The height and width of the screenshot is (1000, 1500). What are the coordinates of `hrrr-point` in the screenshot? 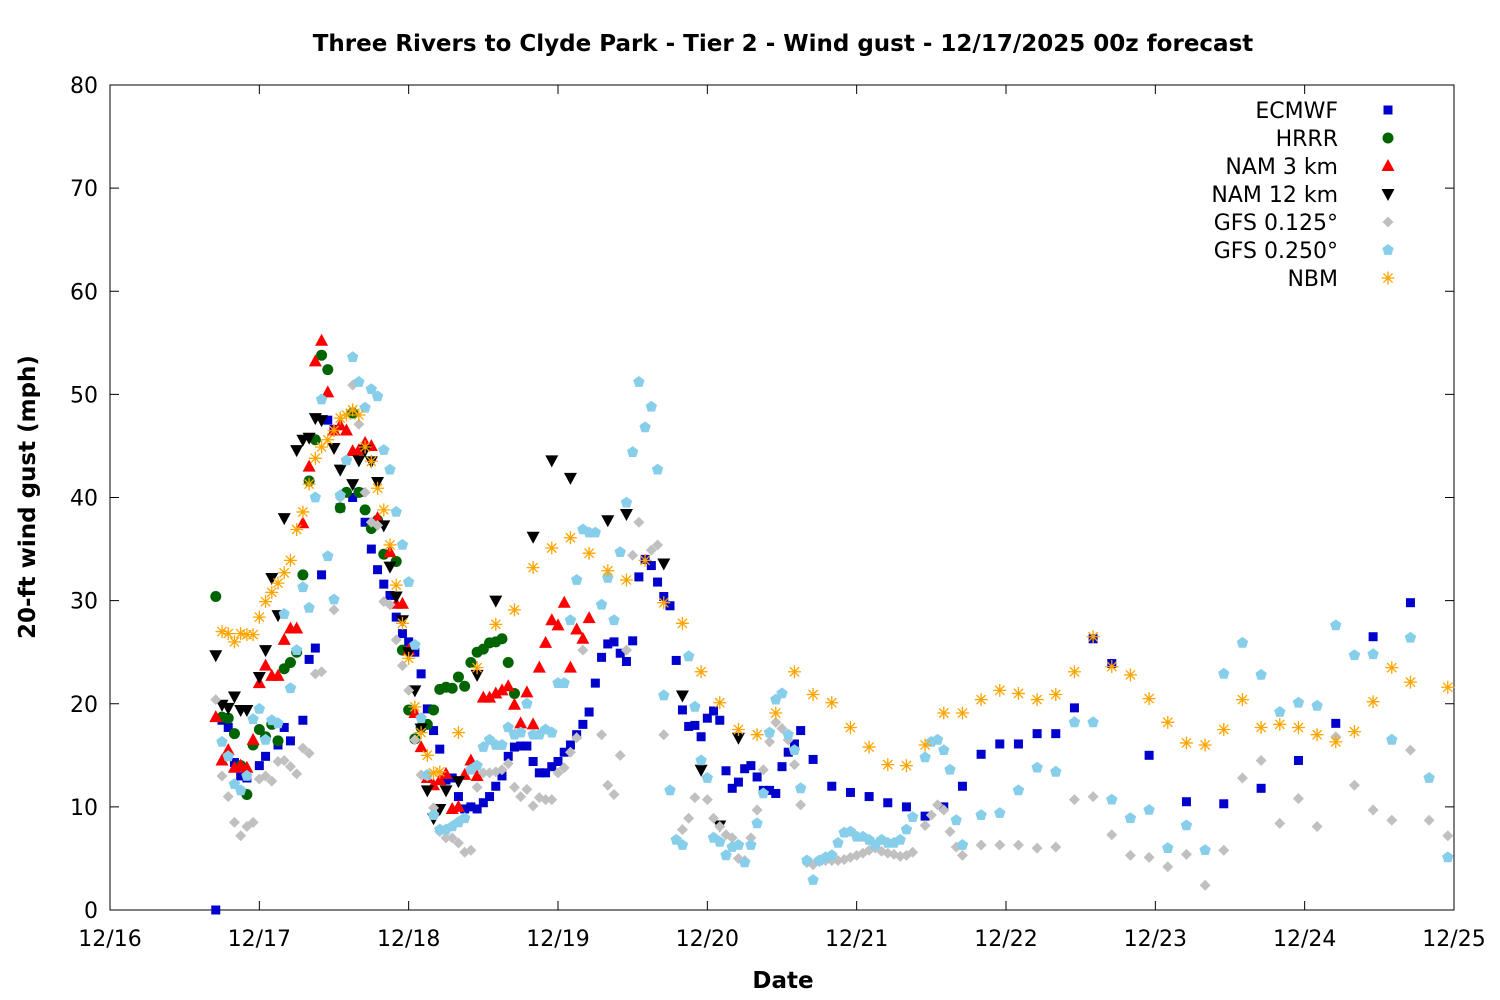 It's located at (365, 510).